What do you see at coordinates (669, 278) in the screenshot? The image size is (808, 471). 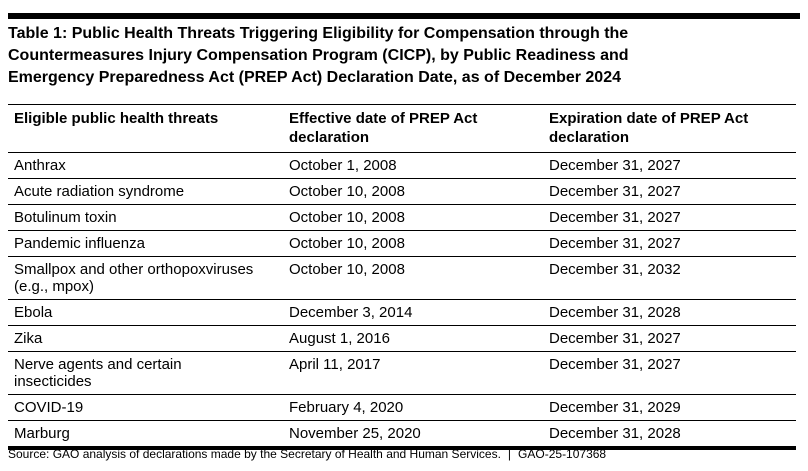 I see `table-cell-expiration_date: December 31, 2032` at bounding box center [669, 278].